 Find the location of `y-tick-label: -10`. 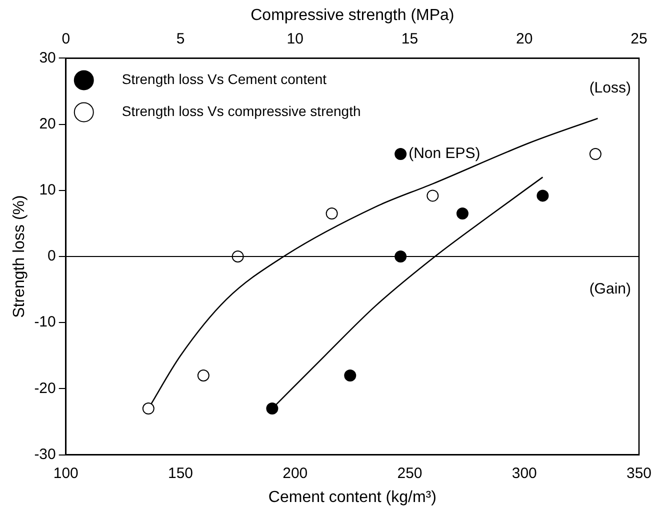

y-tick-label: -10 is located at coordinates (45, 322).